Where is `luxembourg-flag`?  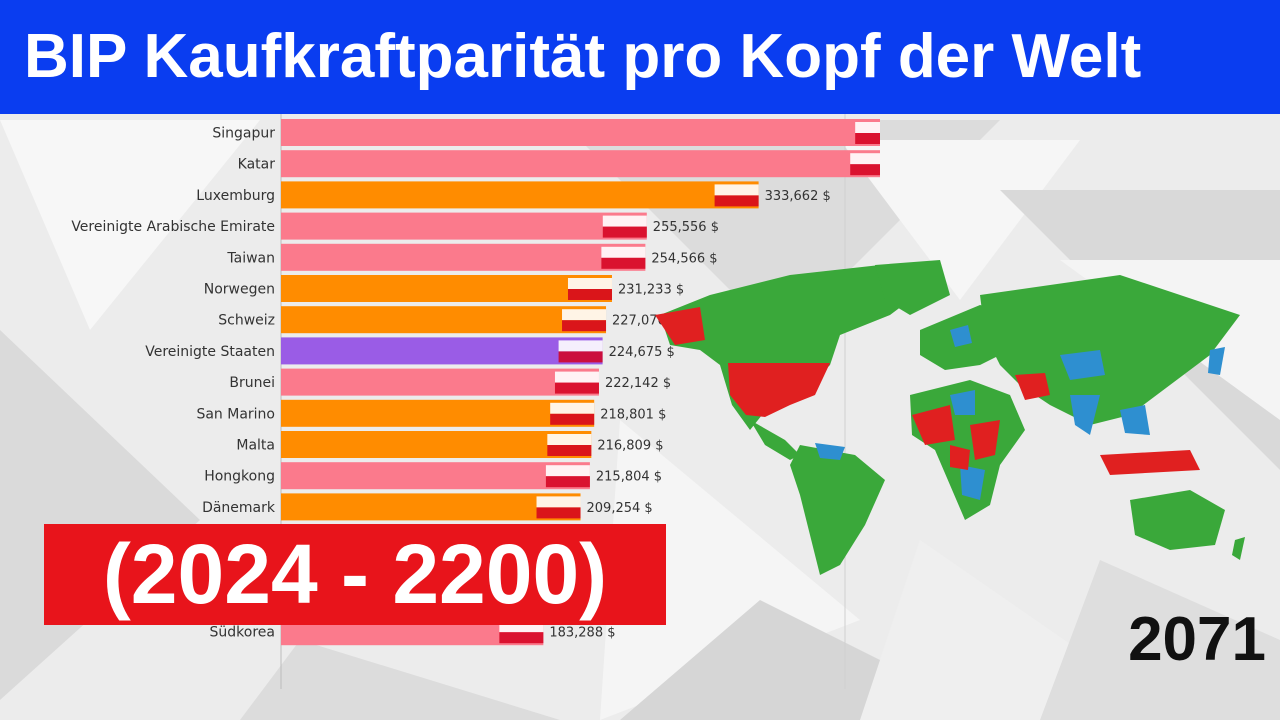 luxembourg-flag is located at coordinates (736, 195).